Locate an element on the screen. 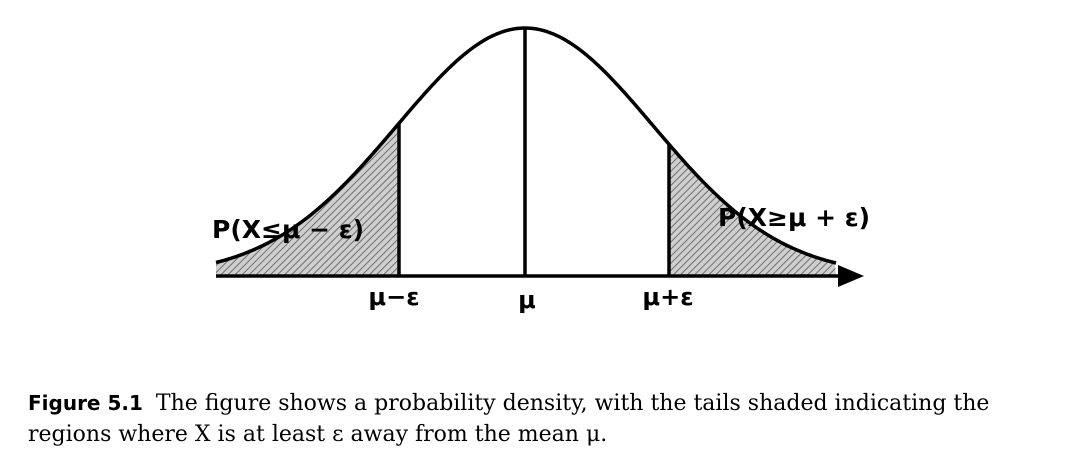 The height and width of the screenshot is (452, 1066). tick-label-mu: μ is located at coordinates (527, 300).